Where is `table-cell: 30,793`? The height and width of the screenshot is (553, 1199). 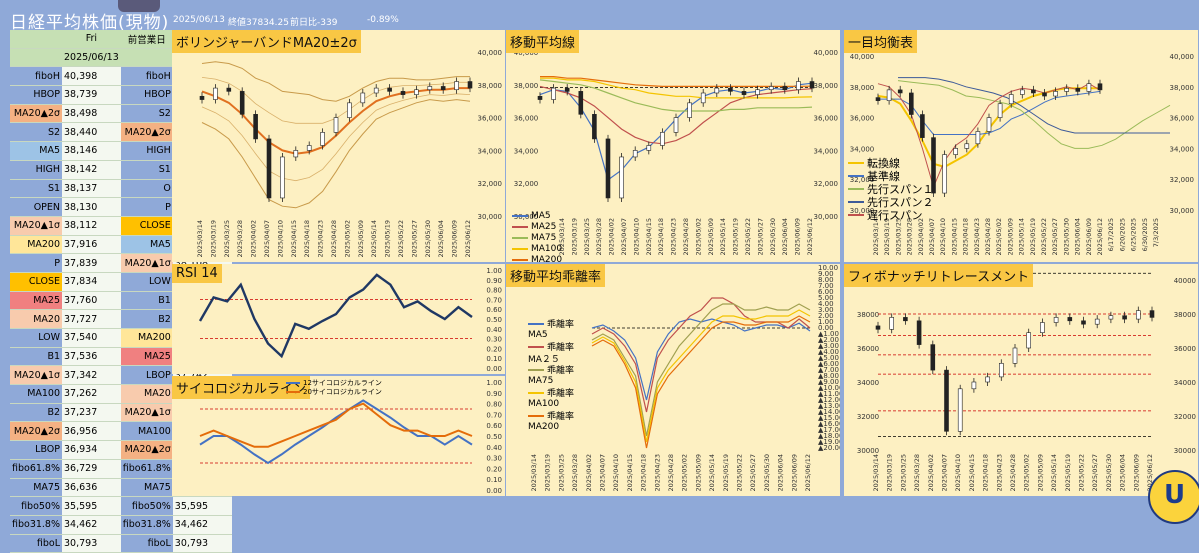
table-cell: 30,793 is located at coordinates (202, 543).